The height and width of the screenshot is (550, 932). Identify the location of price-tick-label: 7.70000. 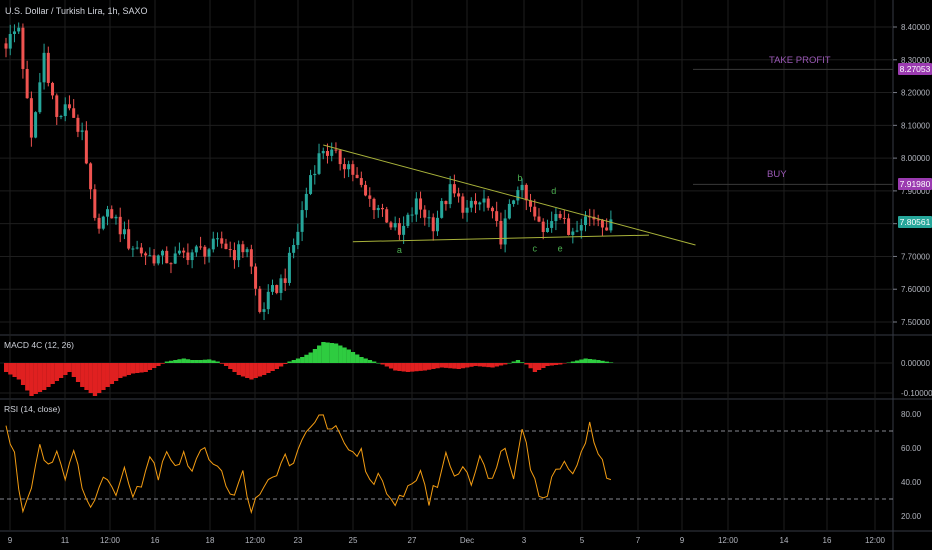
(915, 256).